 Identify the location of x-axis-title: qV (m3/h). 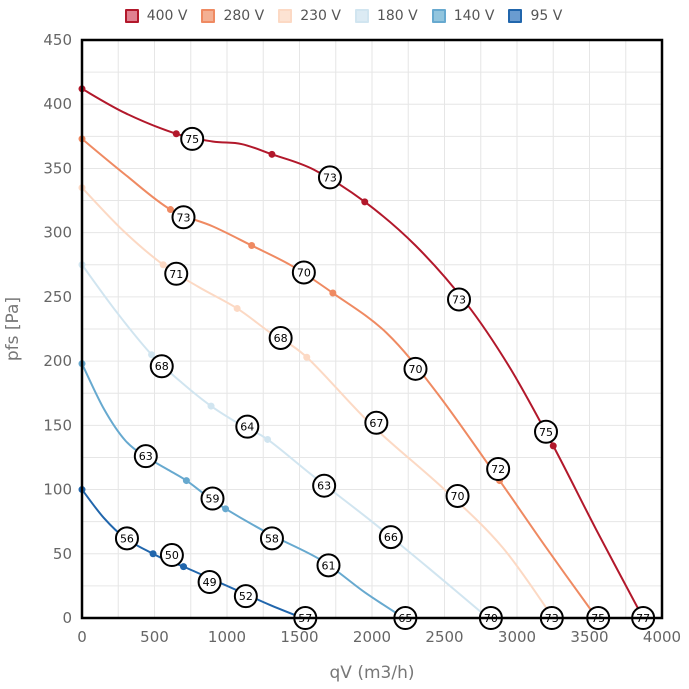
(372, 673).